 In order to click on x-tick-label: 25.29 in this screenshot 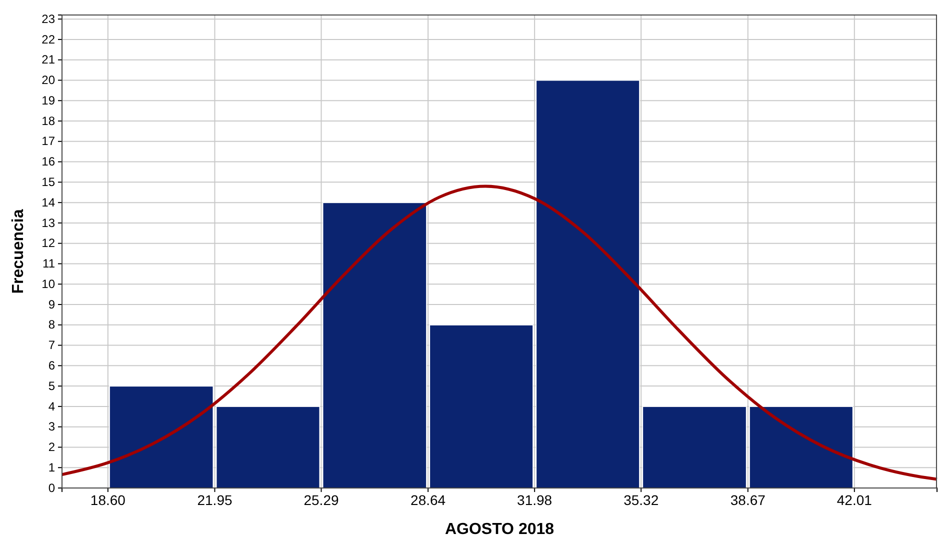, I will do `click(321, 500)`.